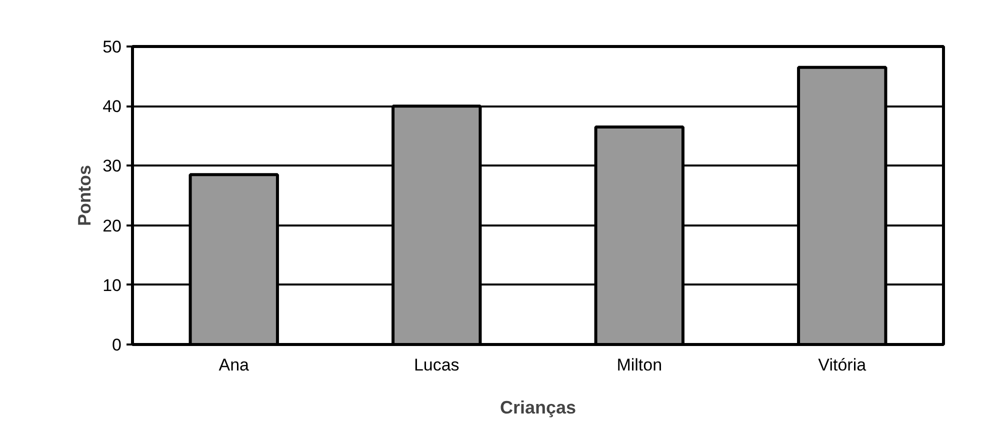  Describe the element at coordinates (112, 47) in the screenshot. I see `y-tick-label: 50` at that location.